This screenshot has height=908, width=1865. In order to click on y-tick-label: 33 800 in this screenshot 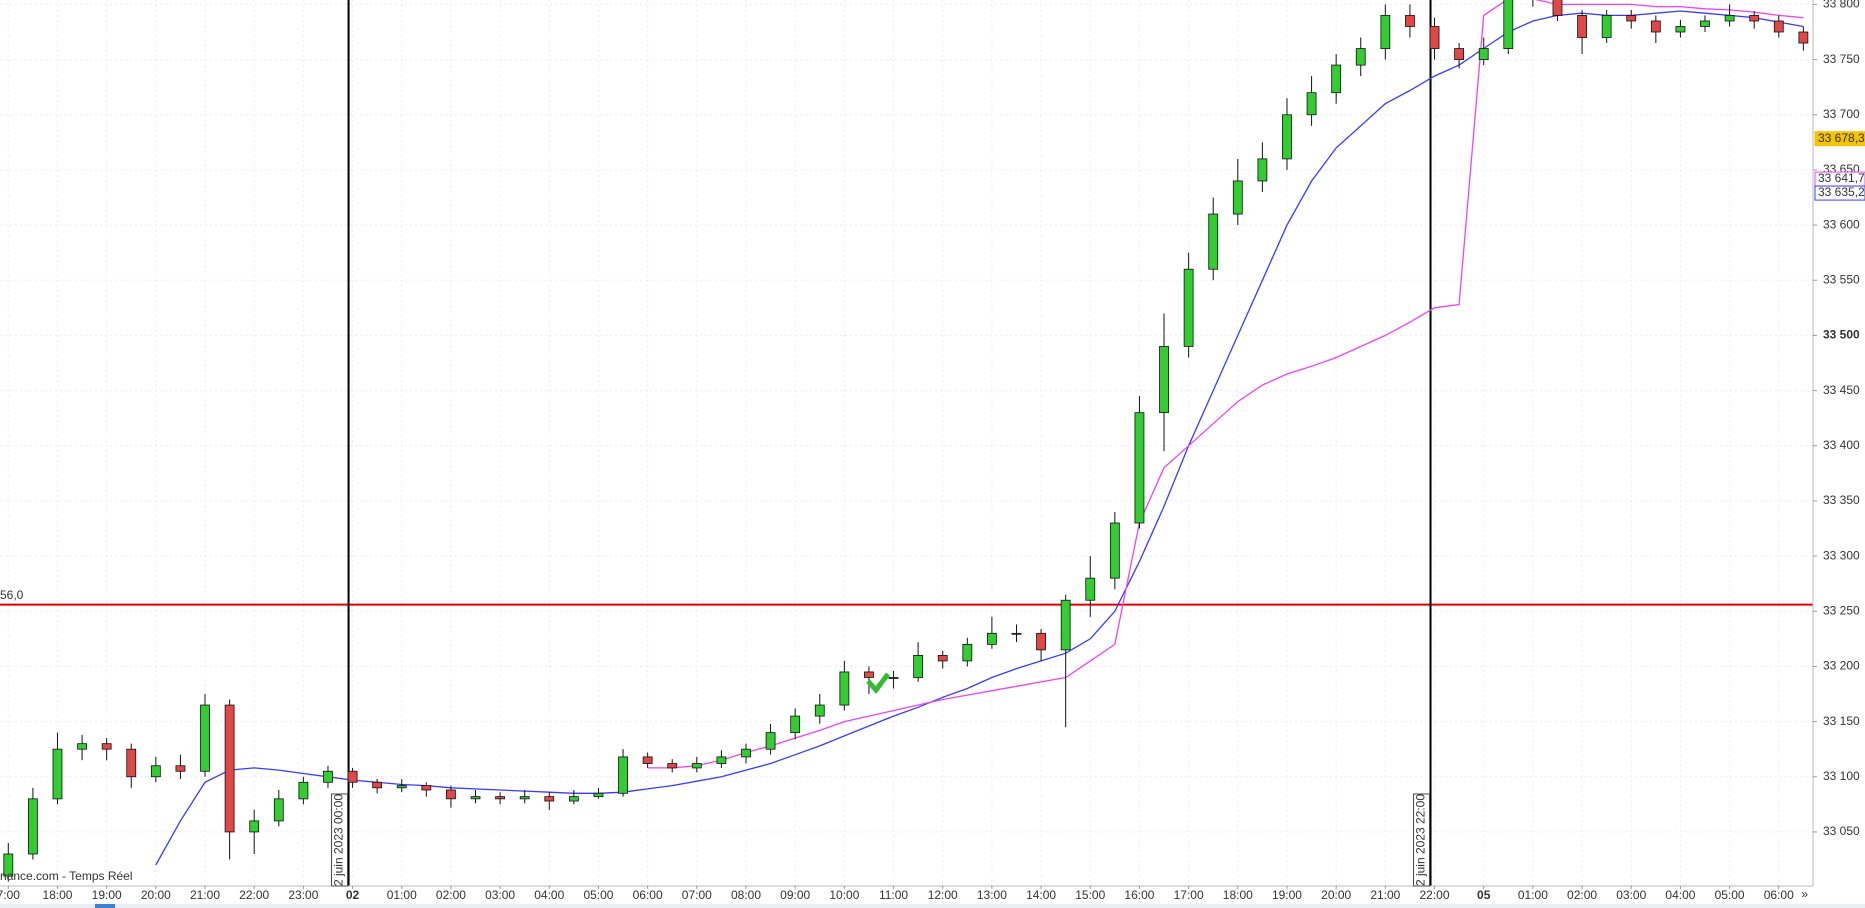, I will do `click(1841, 5)`.